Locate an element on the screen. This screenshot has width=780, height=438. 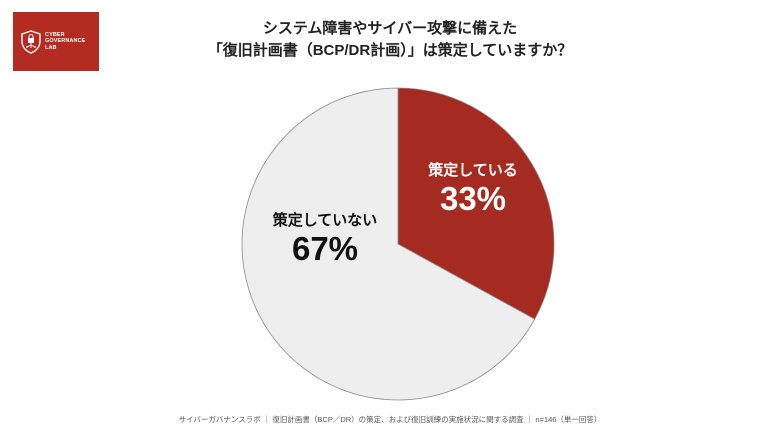
logo-line: GOVERNANCE is located at coordinates (65, 41).